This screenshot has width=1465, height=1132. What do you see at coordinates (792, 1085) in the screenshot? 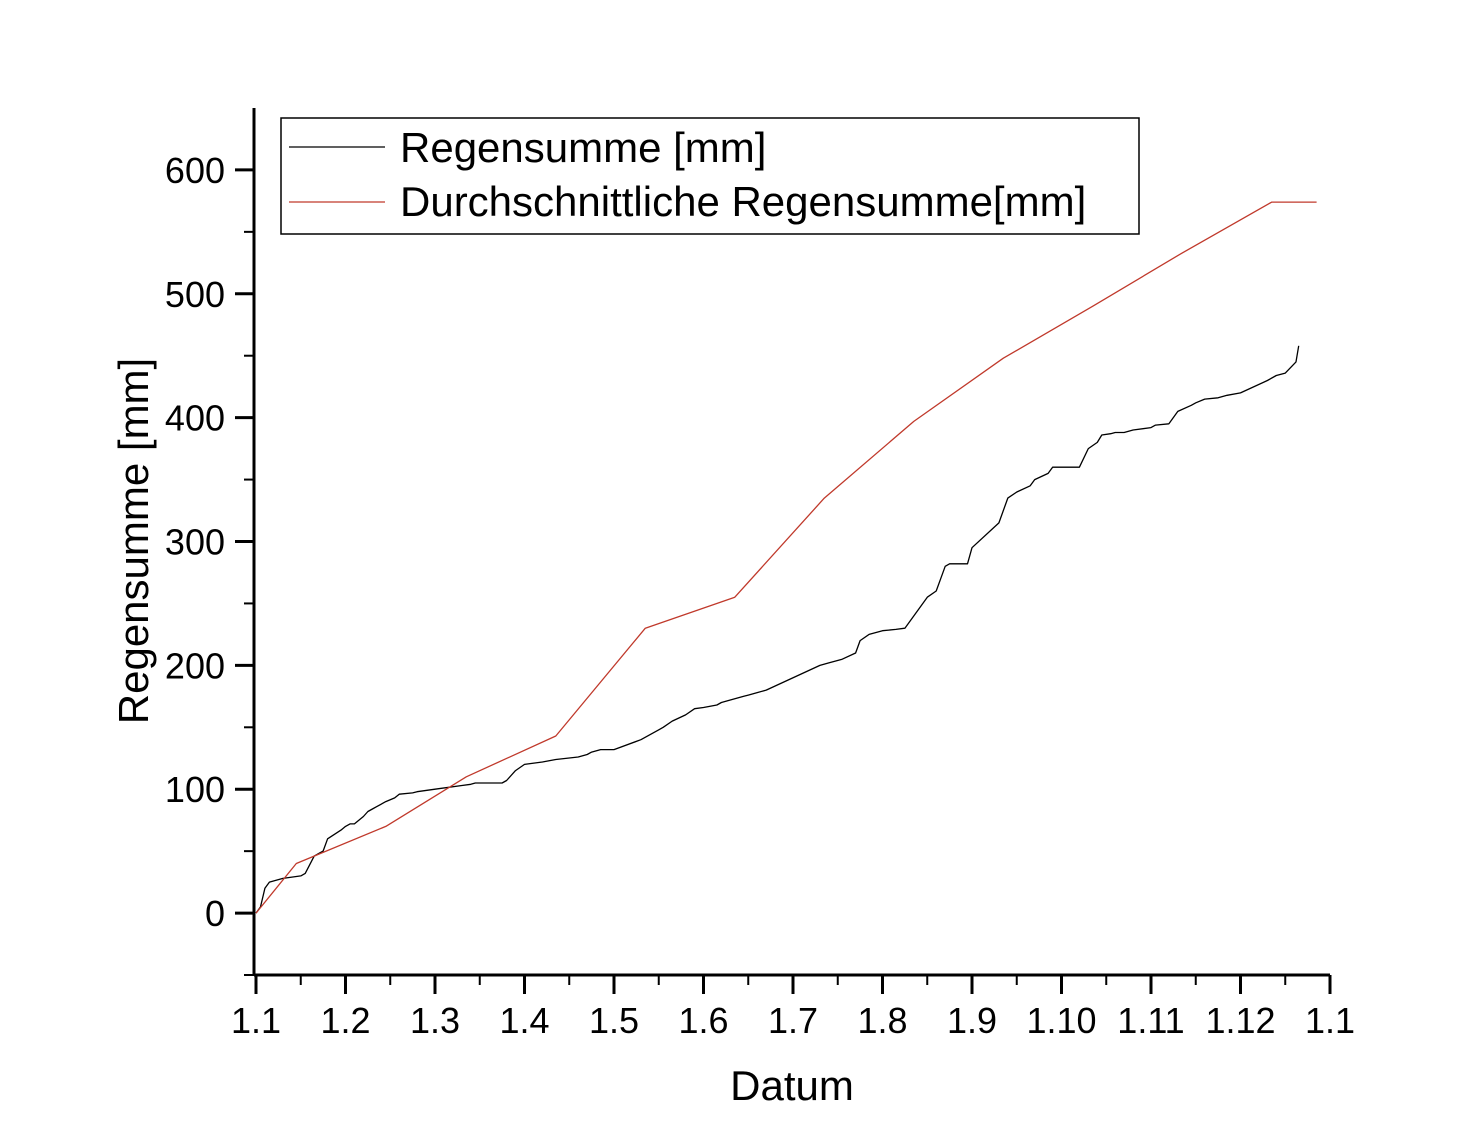
I see `x-axis-title: Datum` at bounding box center [792, 1085].